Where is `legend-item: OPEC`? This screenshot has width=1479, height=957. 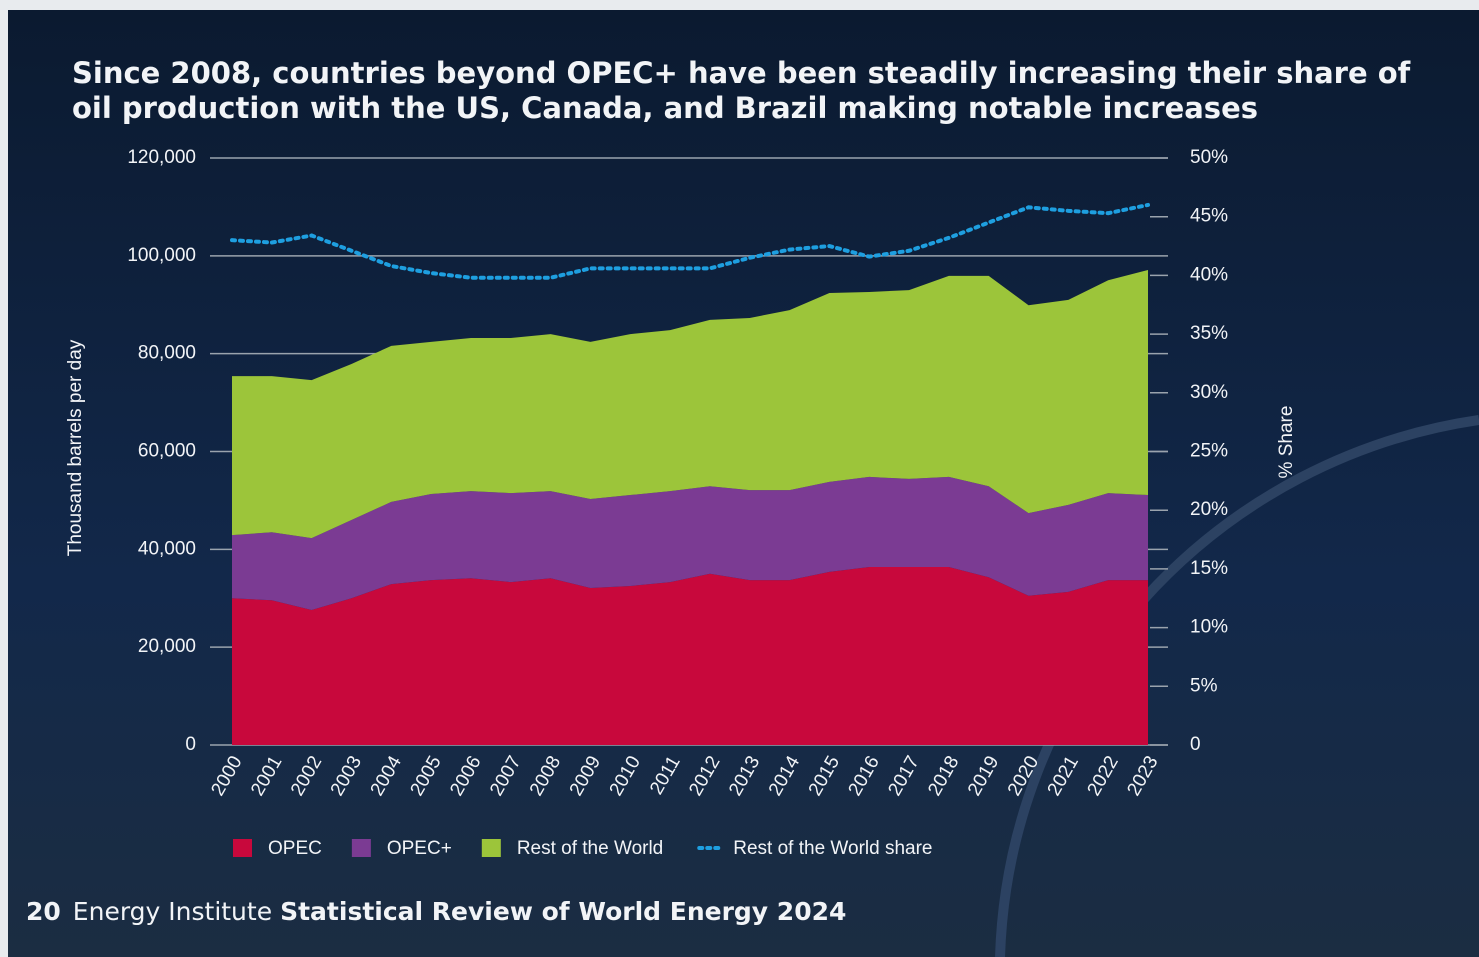
legend-item: OPEC is located at coordinates (277, 848).